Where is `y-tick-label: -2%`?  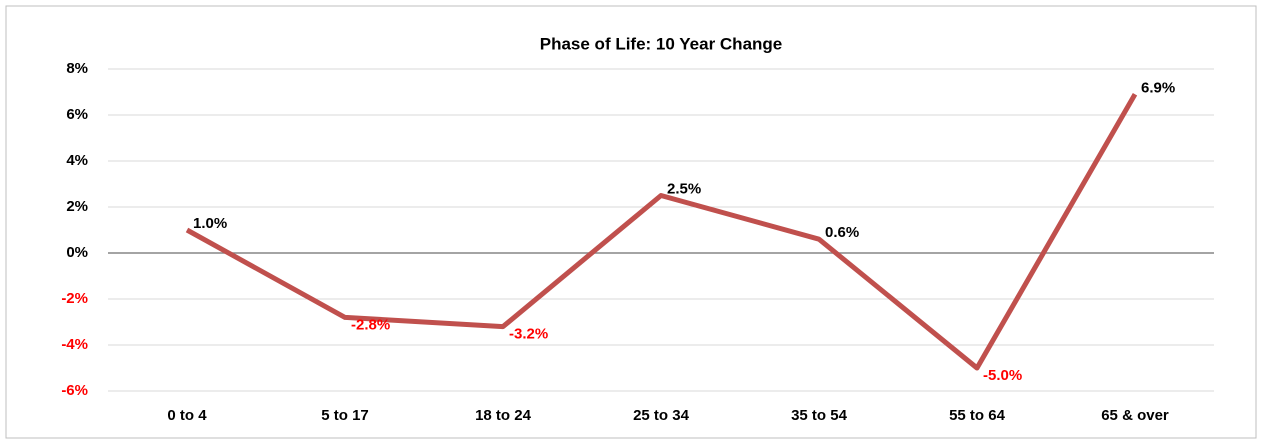 y-tick-label: -2% is located at coordinates (74, 298).